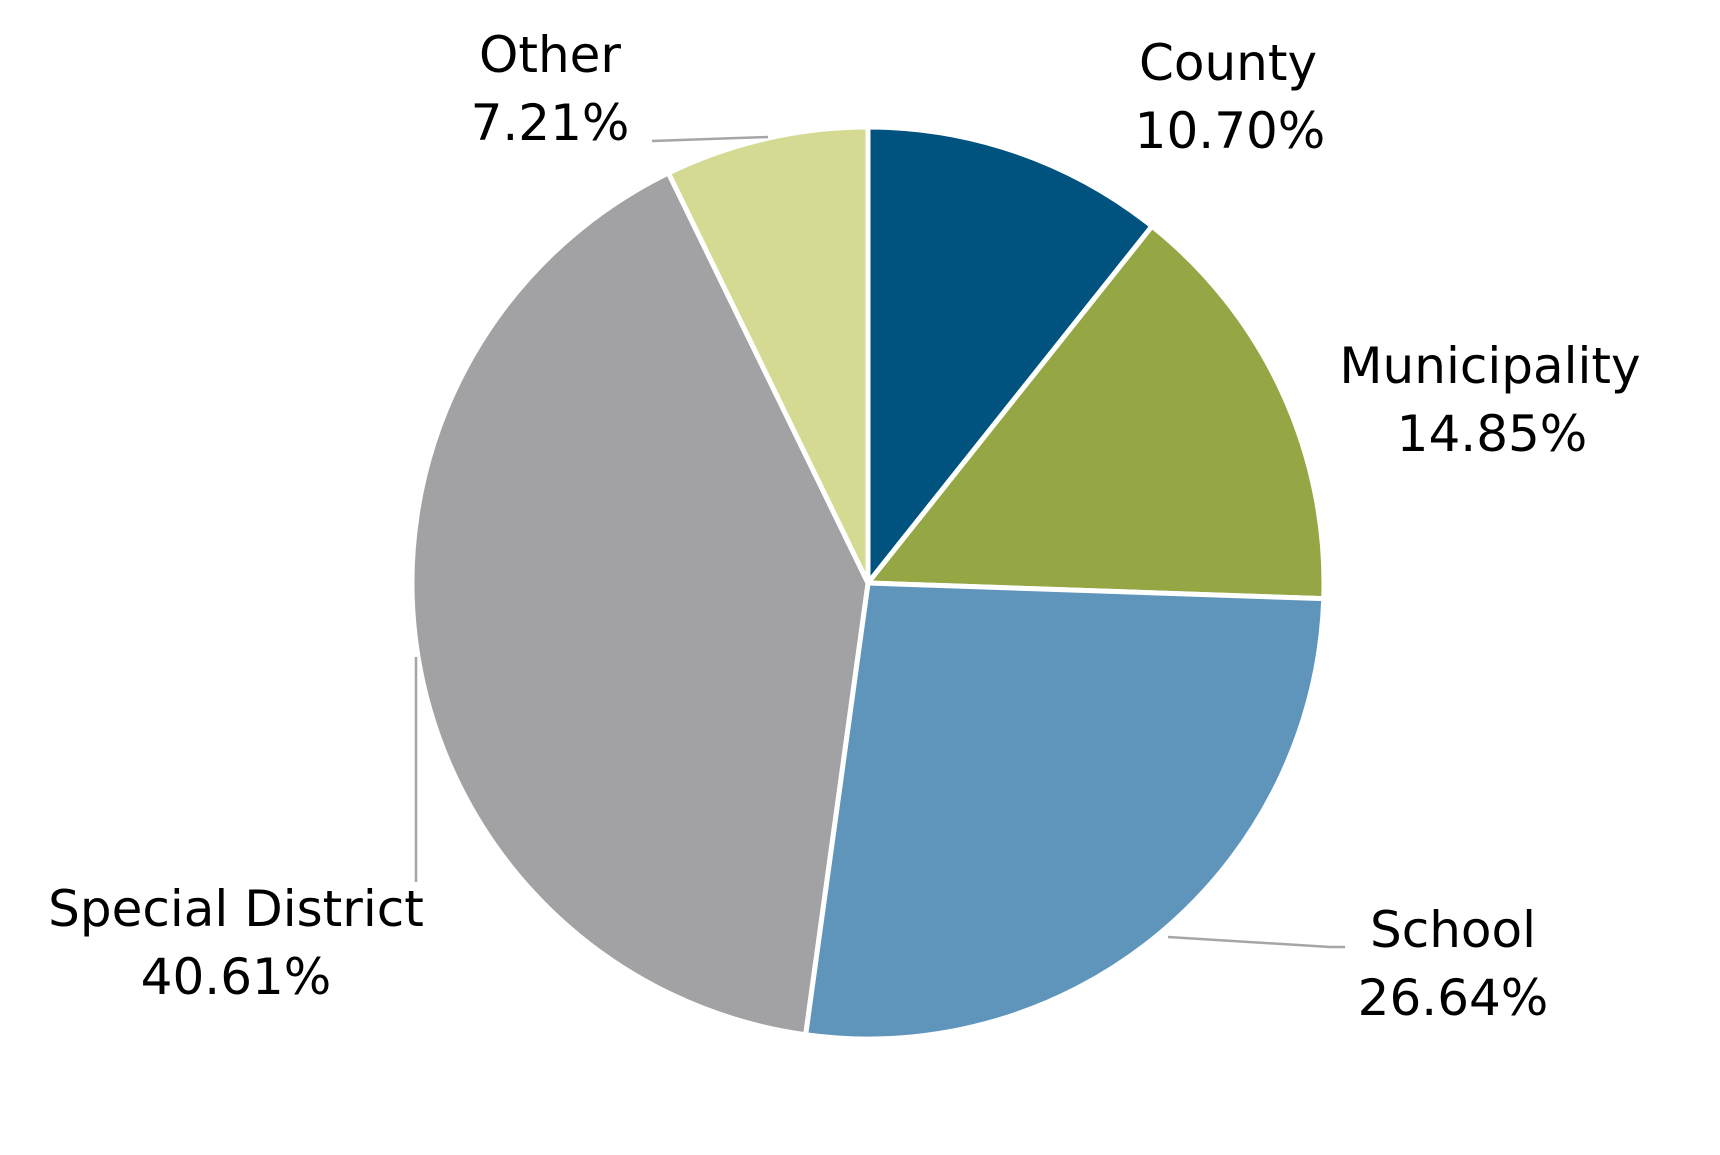 This screenshot has width=1720, height=1155. I want to click on slice-name: County, so click(1228, 63).